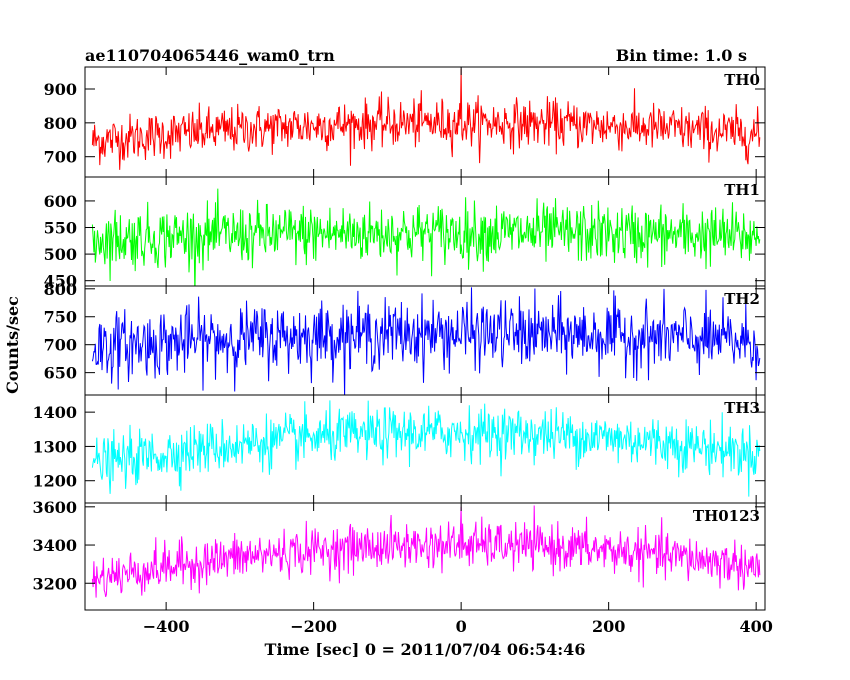 The height and width of the screenshot is (680, 850). I want to click on panel-label: TH2, so click(742, 299).